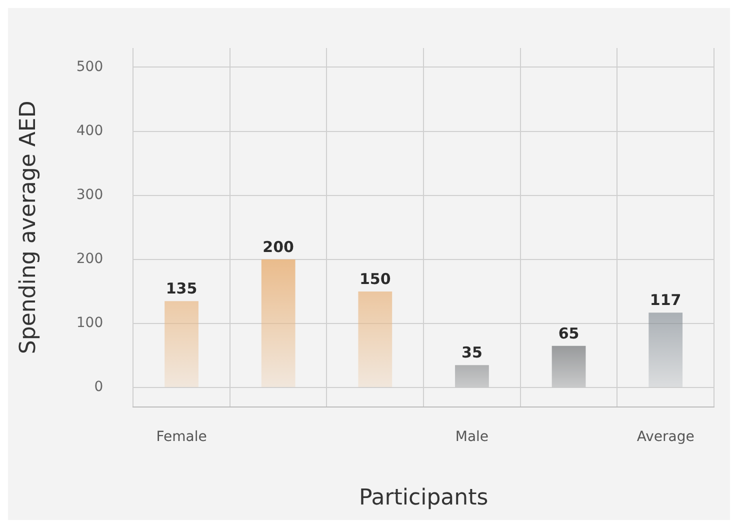 This screenshot has height=528, width=738. I want to click on x-tick-label: Female, so click(181, 436).